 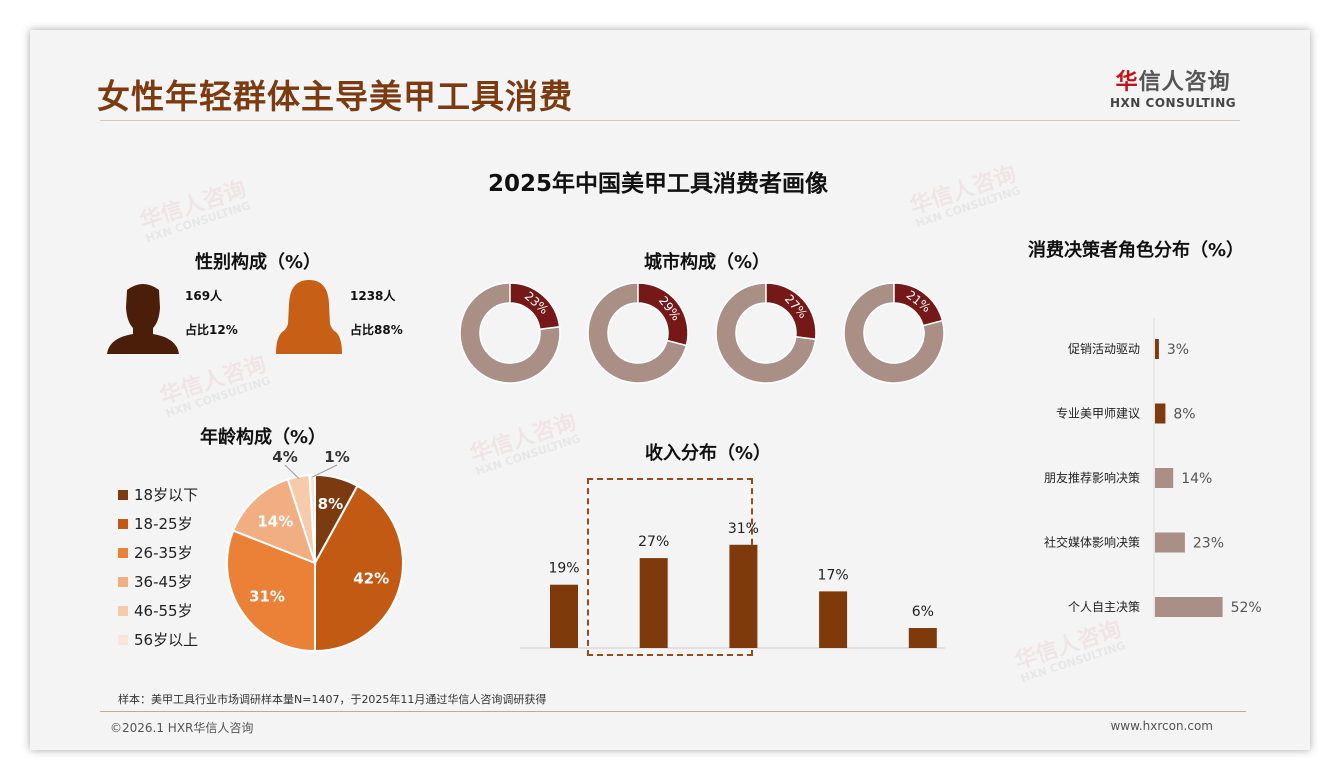 What do you see at coordinates (163, 553) in the screenshot?
I see `legend-label: 26-35岁` at bounding box center [163, 553].